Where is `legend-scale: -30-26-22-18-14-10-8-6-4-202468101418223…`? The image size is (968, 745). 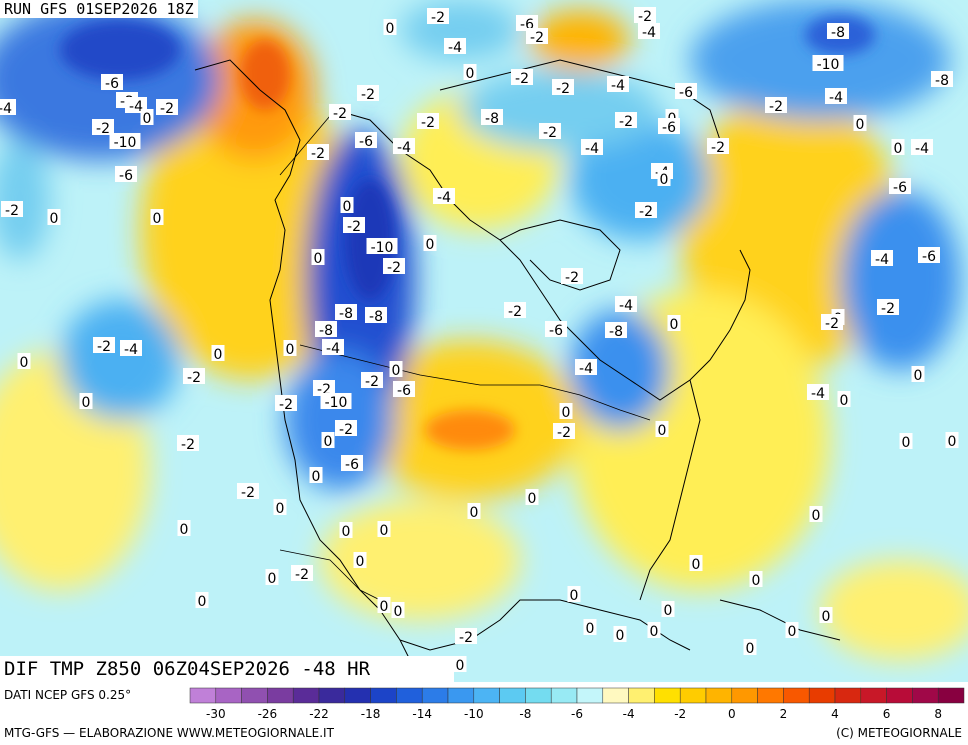
legend-scale: -30-26-22-18-14-10-8-6-4-202468101418223… is located at coordinates (577, 704).